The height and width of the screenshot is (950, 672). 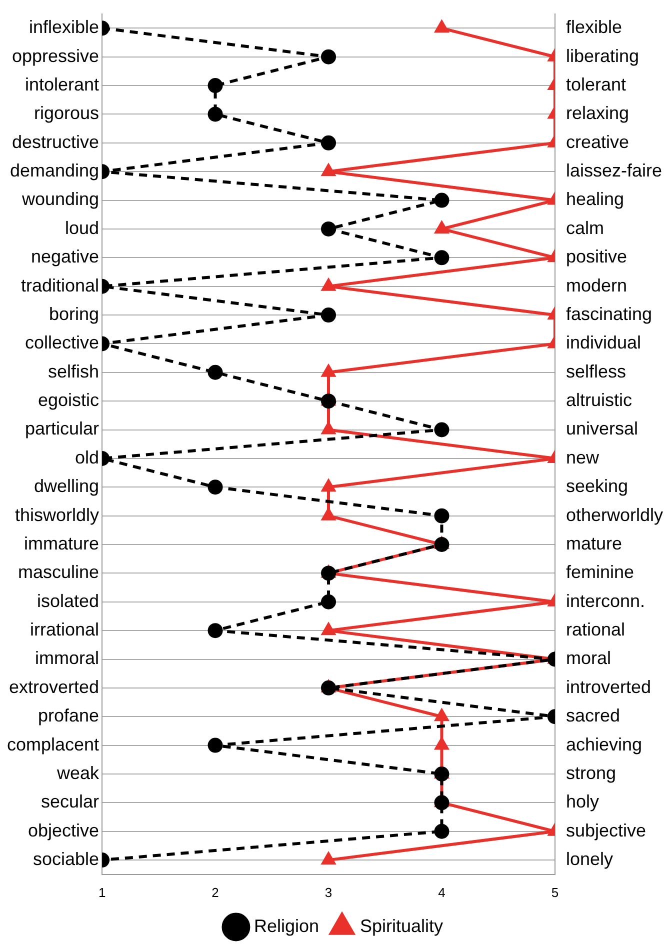 I want to click on y2-tick-label: moral, so click(x=588, y=658).